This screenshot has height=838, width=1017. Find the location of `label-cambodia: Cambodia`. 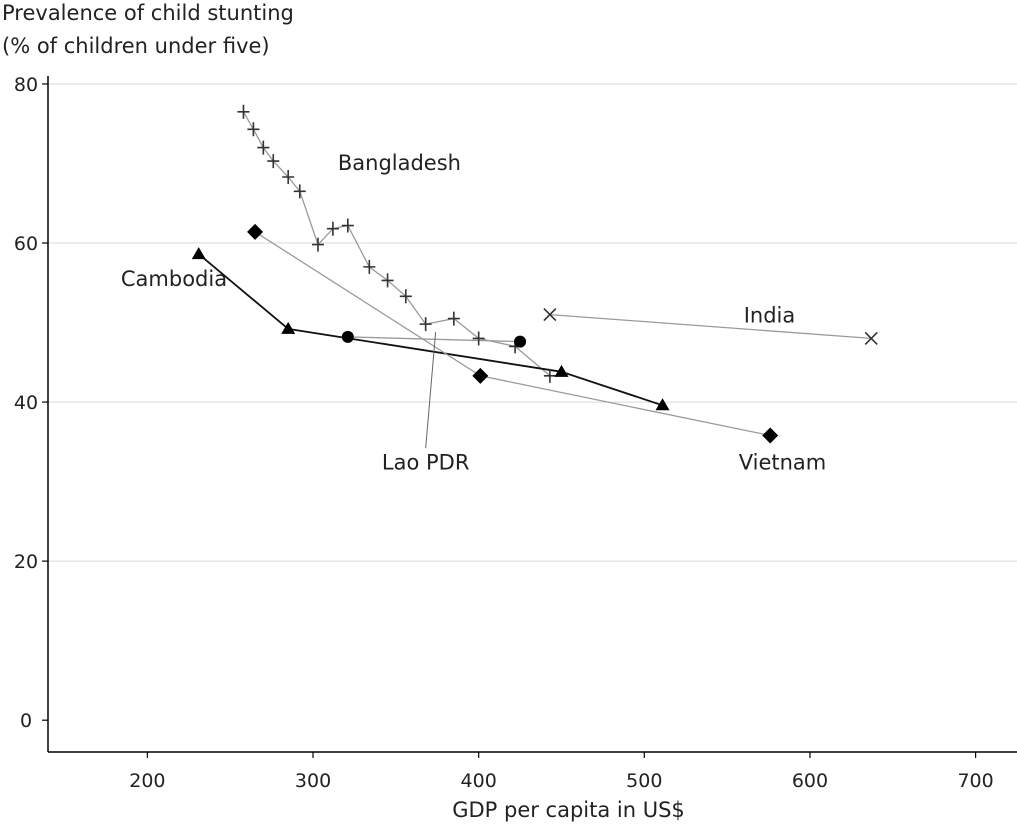

label-cambodia: Cambodia is located at coordinates (174, 279).